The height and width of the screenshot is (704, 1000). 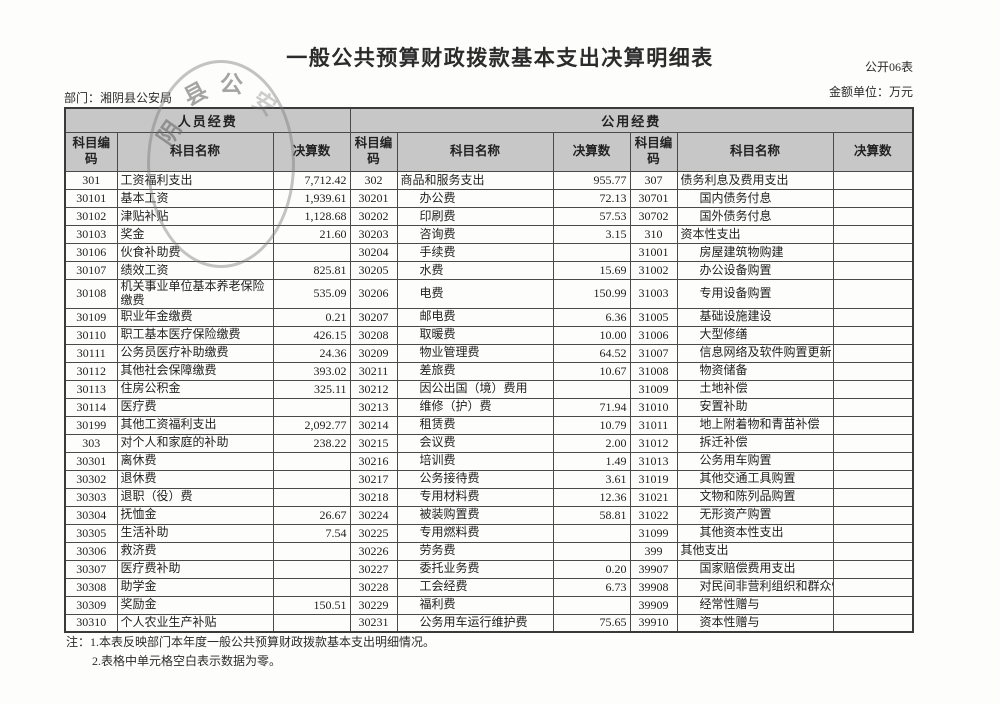 What do you see at coordinates (591, 234) in the screenshot?
I see `amount-cell: 3.15` at bounding box center [591, 234].